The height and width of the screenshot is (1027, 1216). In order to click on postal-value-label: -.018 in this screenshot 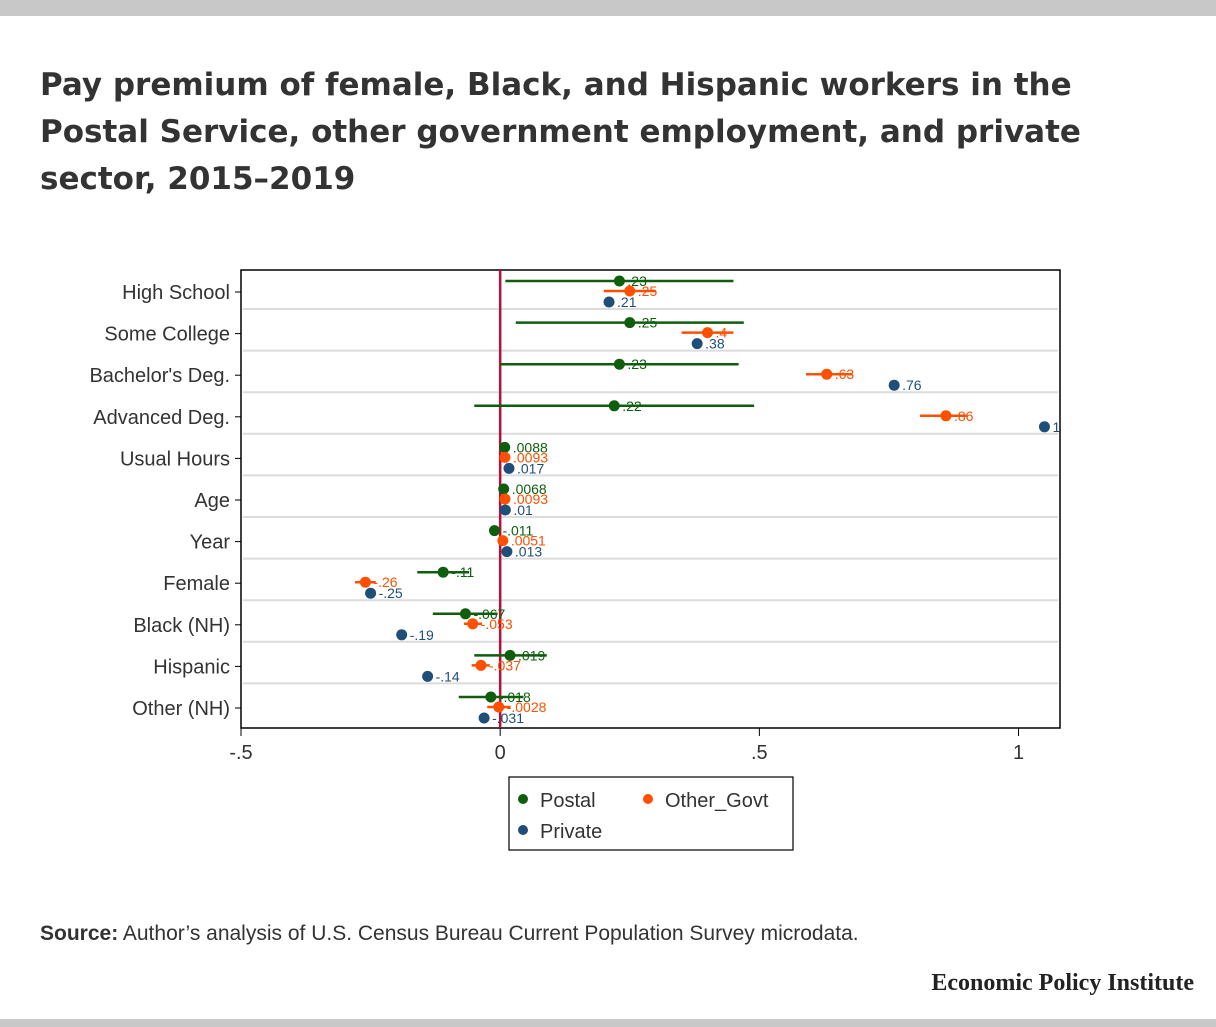, I will do `click(515, 697)`.